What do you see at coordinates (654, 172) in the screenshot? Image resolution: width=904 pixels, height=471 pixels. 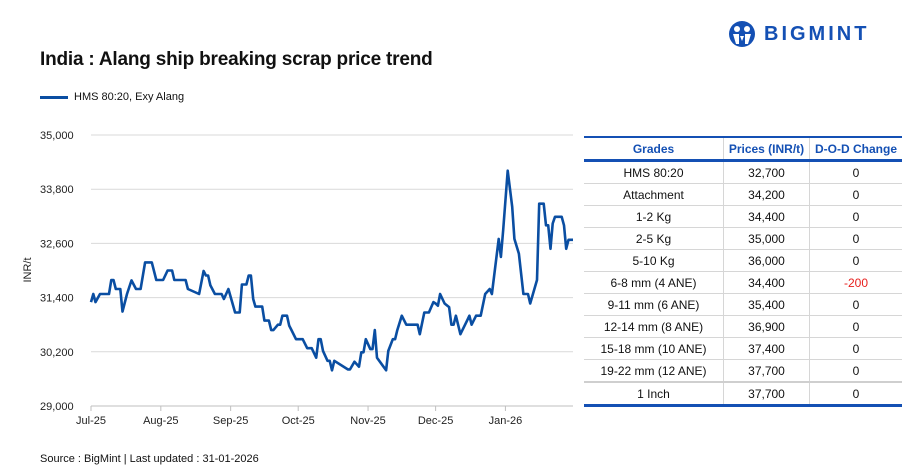 I see `cell-grade: HMS 80:20` at bounding box center [654, 172].